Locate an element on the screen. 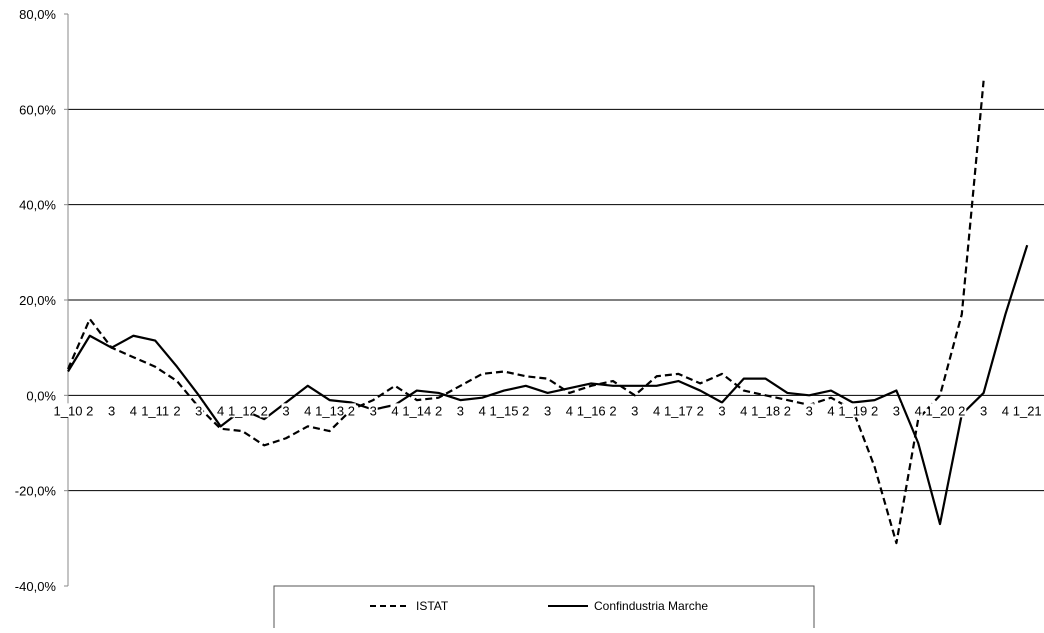 This screenshot has width=1044, height=633. legend-label-confindustria-marche: Confindustria Marche is located at coordinates (651, 606).